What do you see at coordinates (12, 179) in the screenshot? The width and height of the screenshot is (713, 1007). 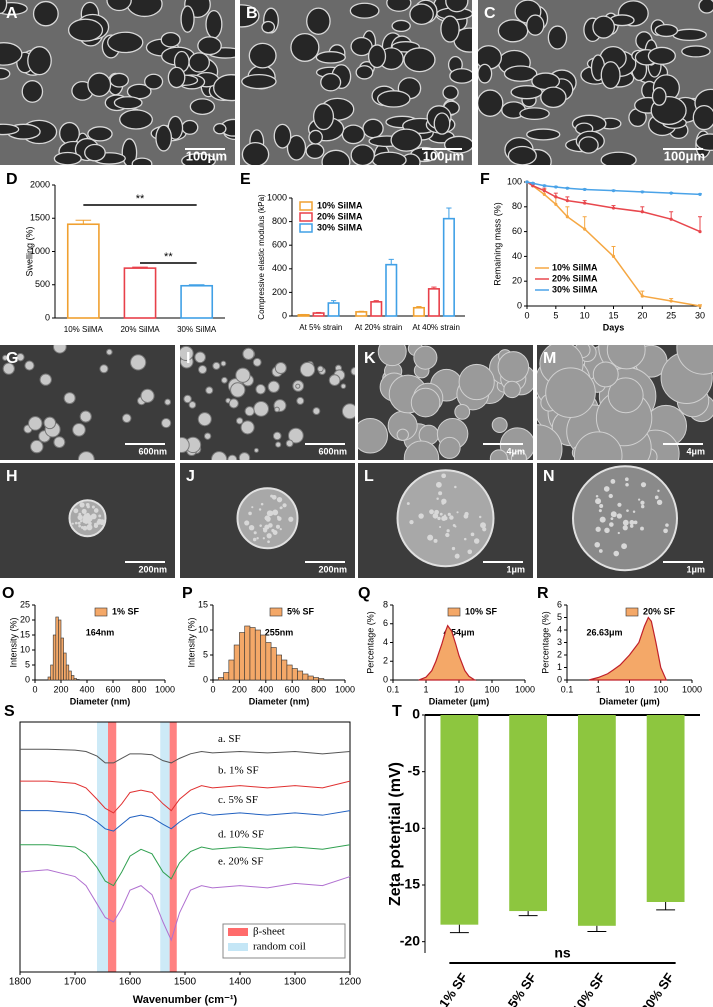 I see `panel-label: D` at bounding box center [12, 179].